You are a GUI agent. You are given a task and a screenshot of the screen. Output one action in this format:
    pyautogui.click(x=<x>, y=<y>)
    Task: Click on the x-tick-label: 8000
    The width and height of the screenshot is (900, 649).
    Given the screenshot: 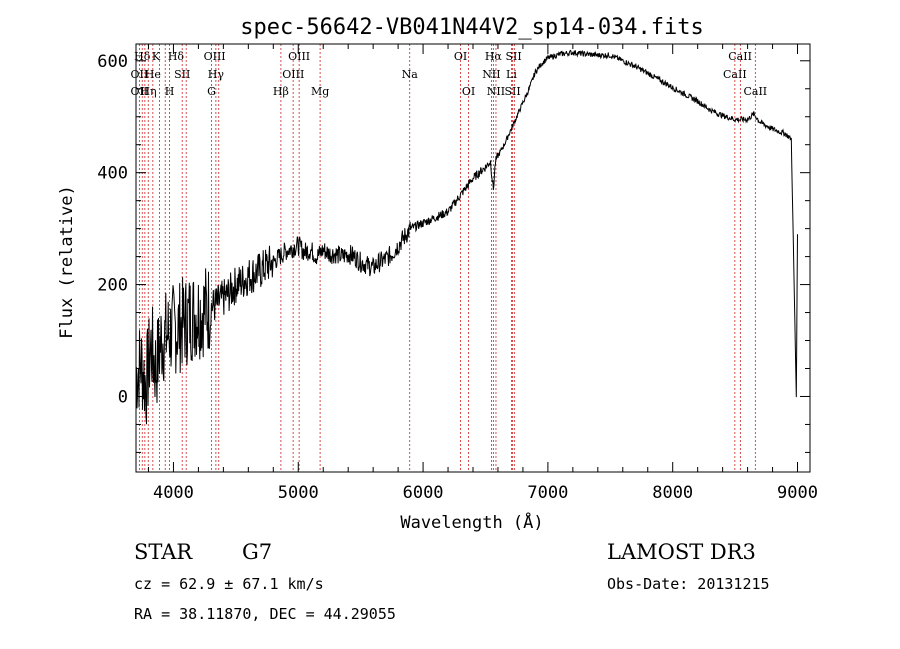 What is the action you would take?
    pyautogui.click(x=672, y=493)
    